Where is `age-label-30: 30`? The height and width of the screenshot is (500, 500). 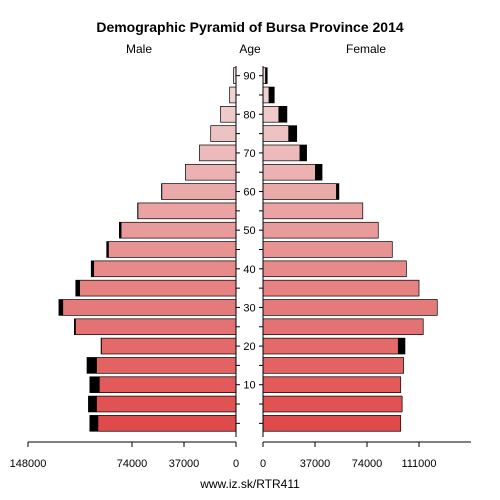
age-label-30: 30 is located at coordinates (249, 308).